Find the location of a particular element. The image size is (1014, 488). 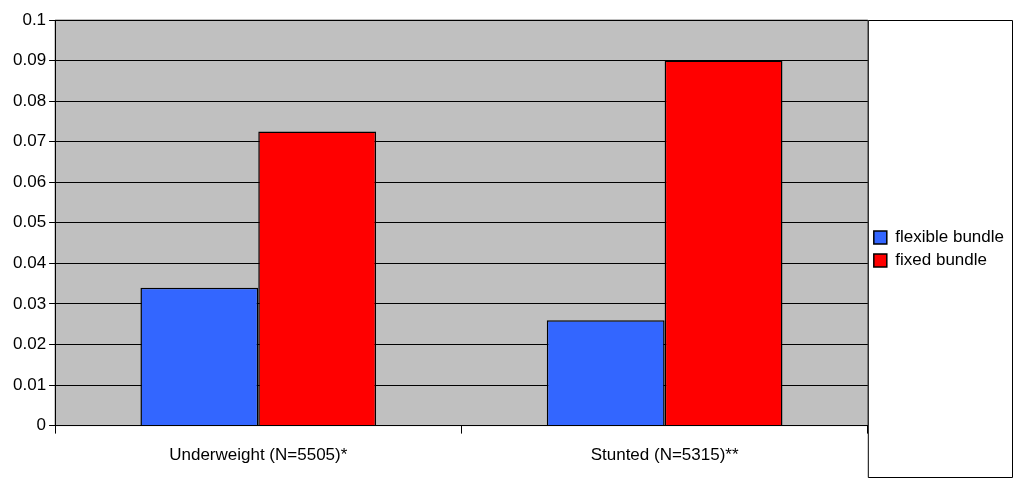

y-tick-label: 0.04 is located at coordinates (29, 263).